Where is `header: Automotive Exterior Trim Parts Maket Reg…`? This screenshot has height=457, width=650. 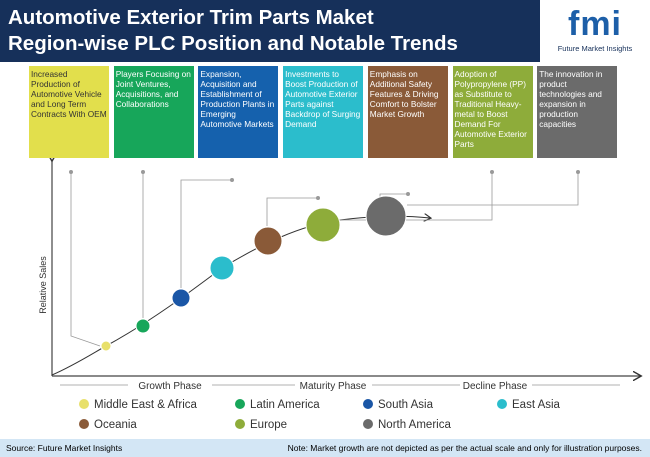 header: Automotive Exterior Trim Parts Maket Reg… is located at coordinates (270, 31).